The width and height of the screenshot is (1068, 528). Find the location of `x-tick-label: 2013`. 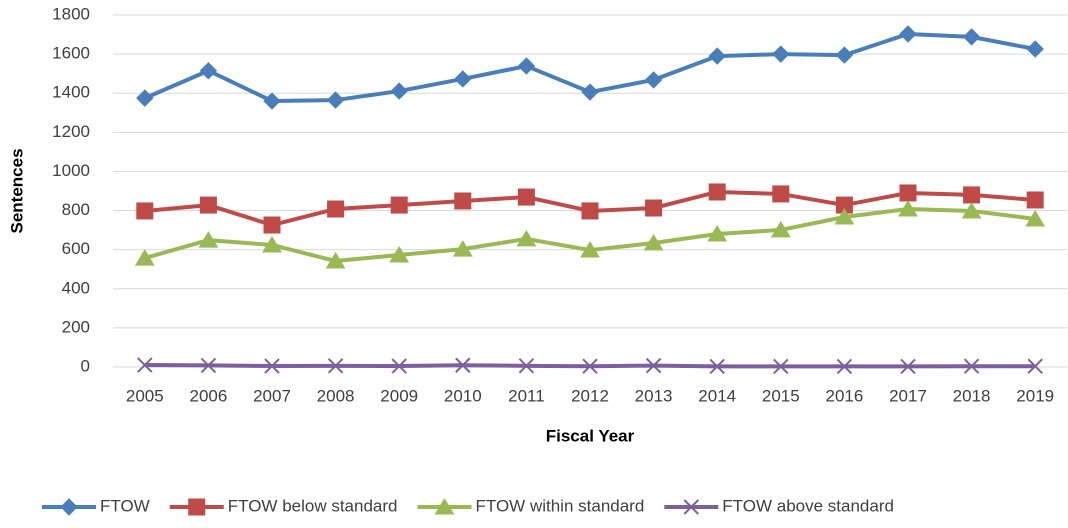

x-tick-label: 2013 is located at coordinates (654, 395).